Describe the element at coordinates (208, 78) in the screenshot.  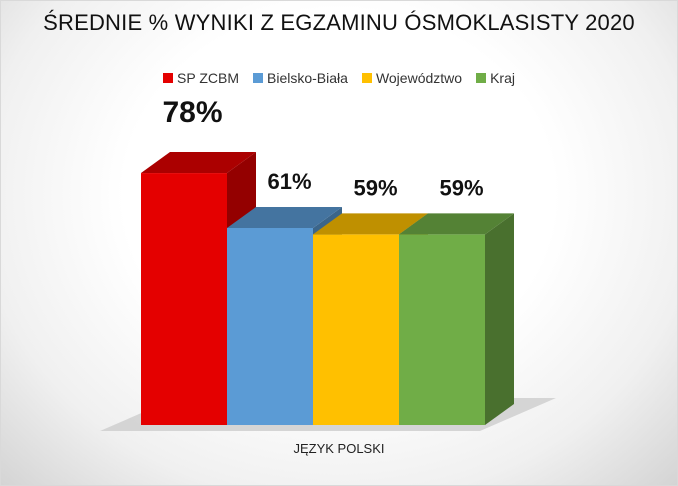
I see `legend-label: SP ZCBM` at that location.